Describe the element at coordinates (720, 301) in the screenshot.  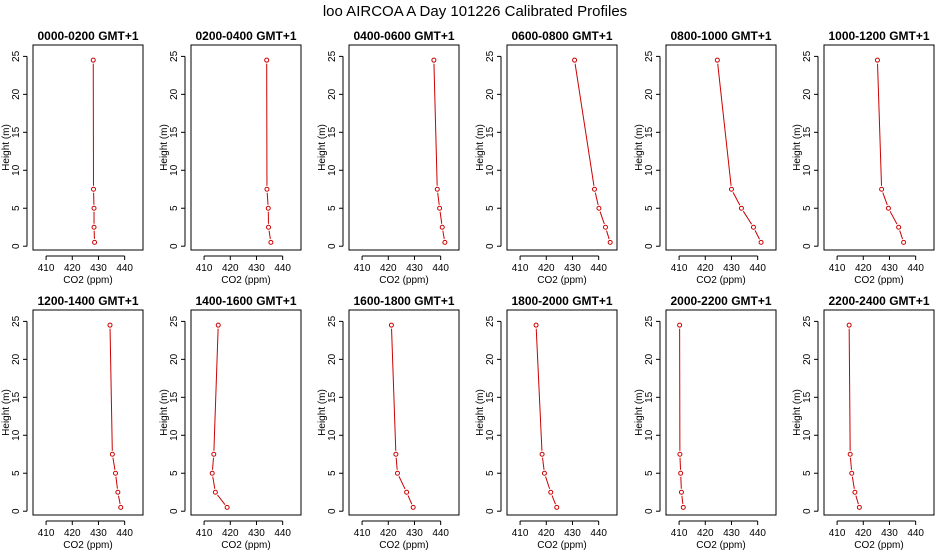
I see `panel-title: 2000-2200 GMT+1` at that location.